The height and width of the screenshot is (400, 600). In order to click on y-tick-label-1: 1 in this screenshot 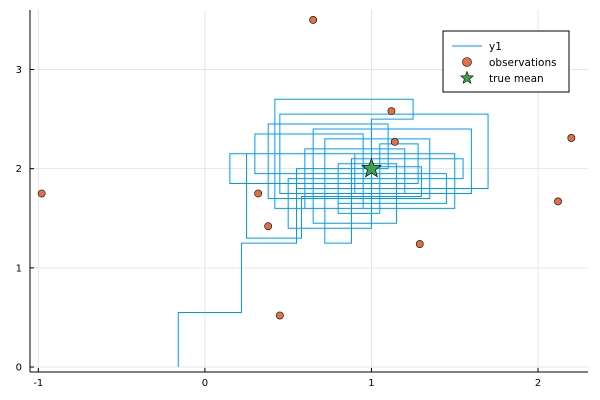, I will do `click(19, 268)`.